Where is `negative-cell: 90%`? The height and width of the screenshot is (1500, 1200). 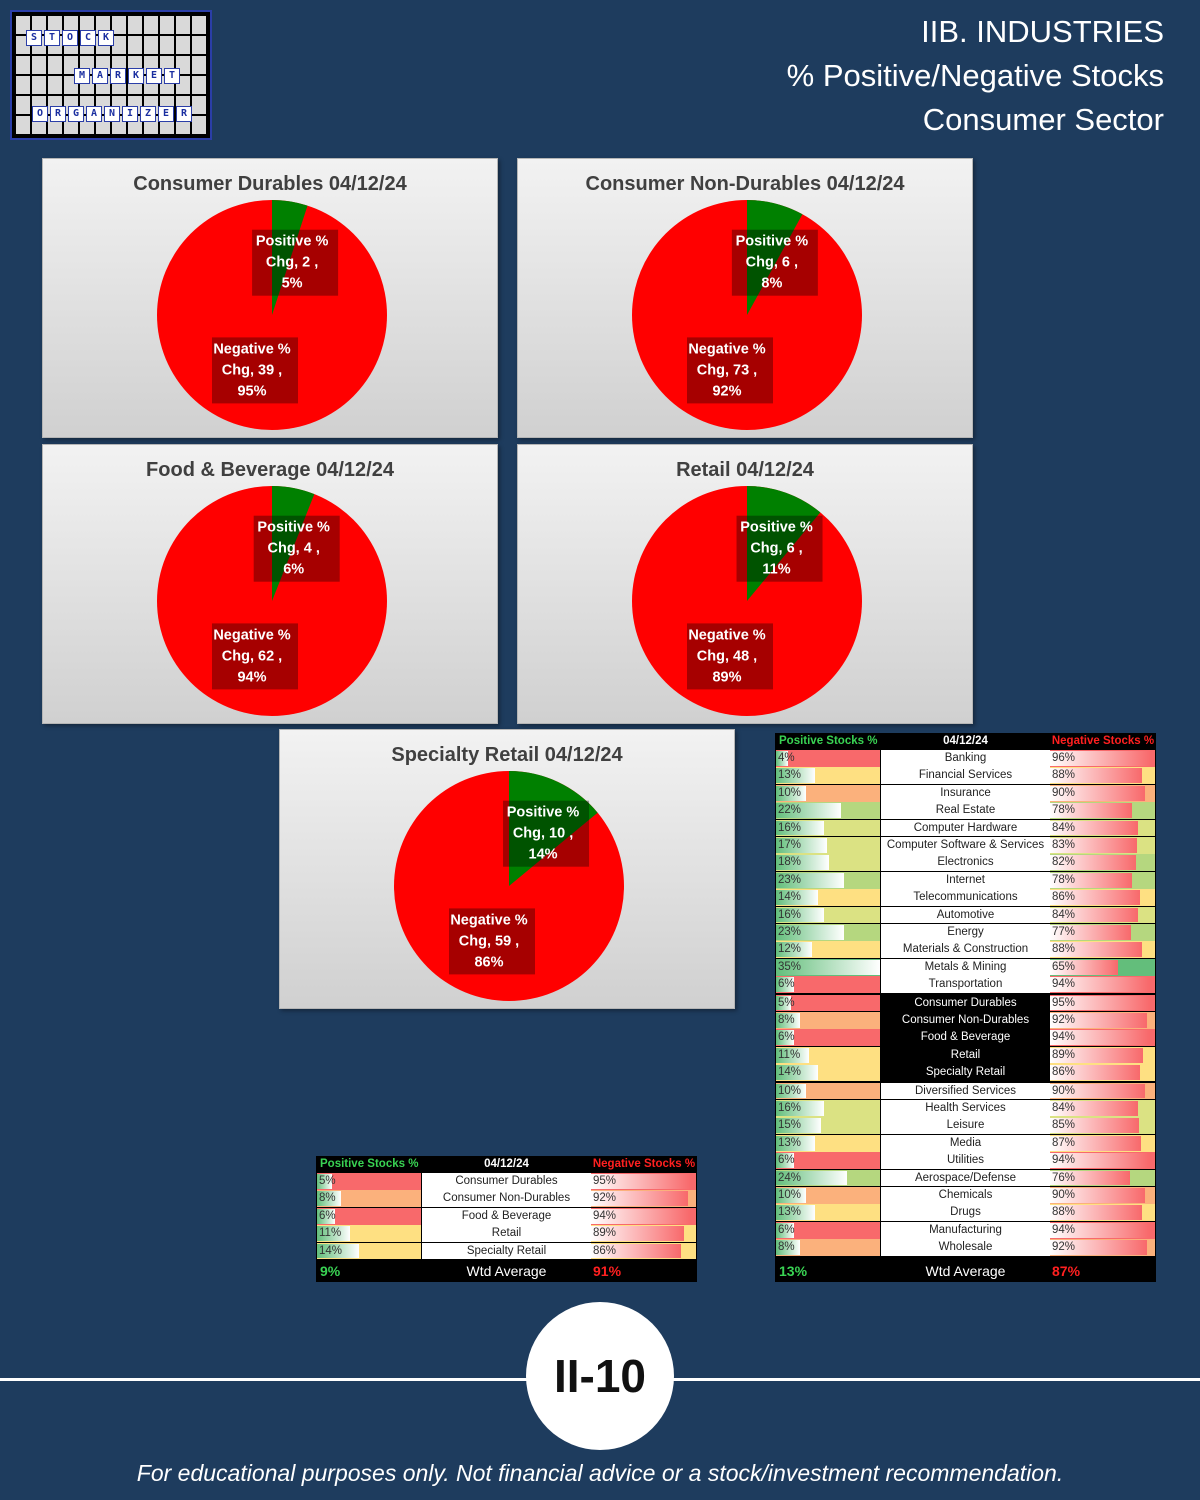
negative-cell: 90% is located at coordinates (1102, 1195).